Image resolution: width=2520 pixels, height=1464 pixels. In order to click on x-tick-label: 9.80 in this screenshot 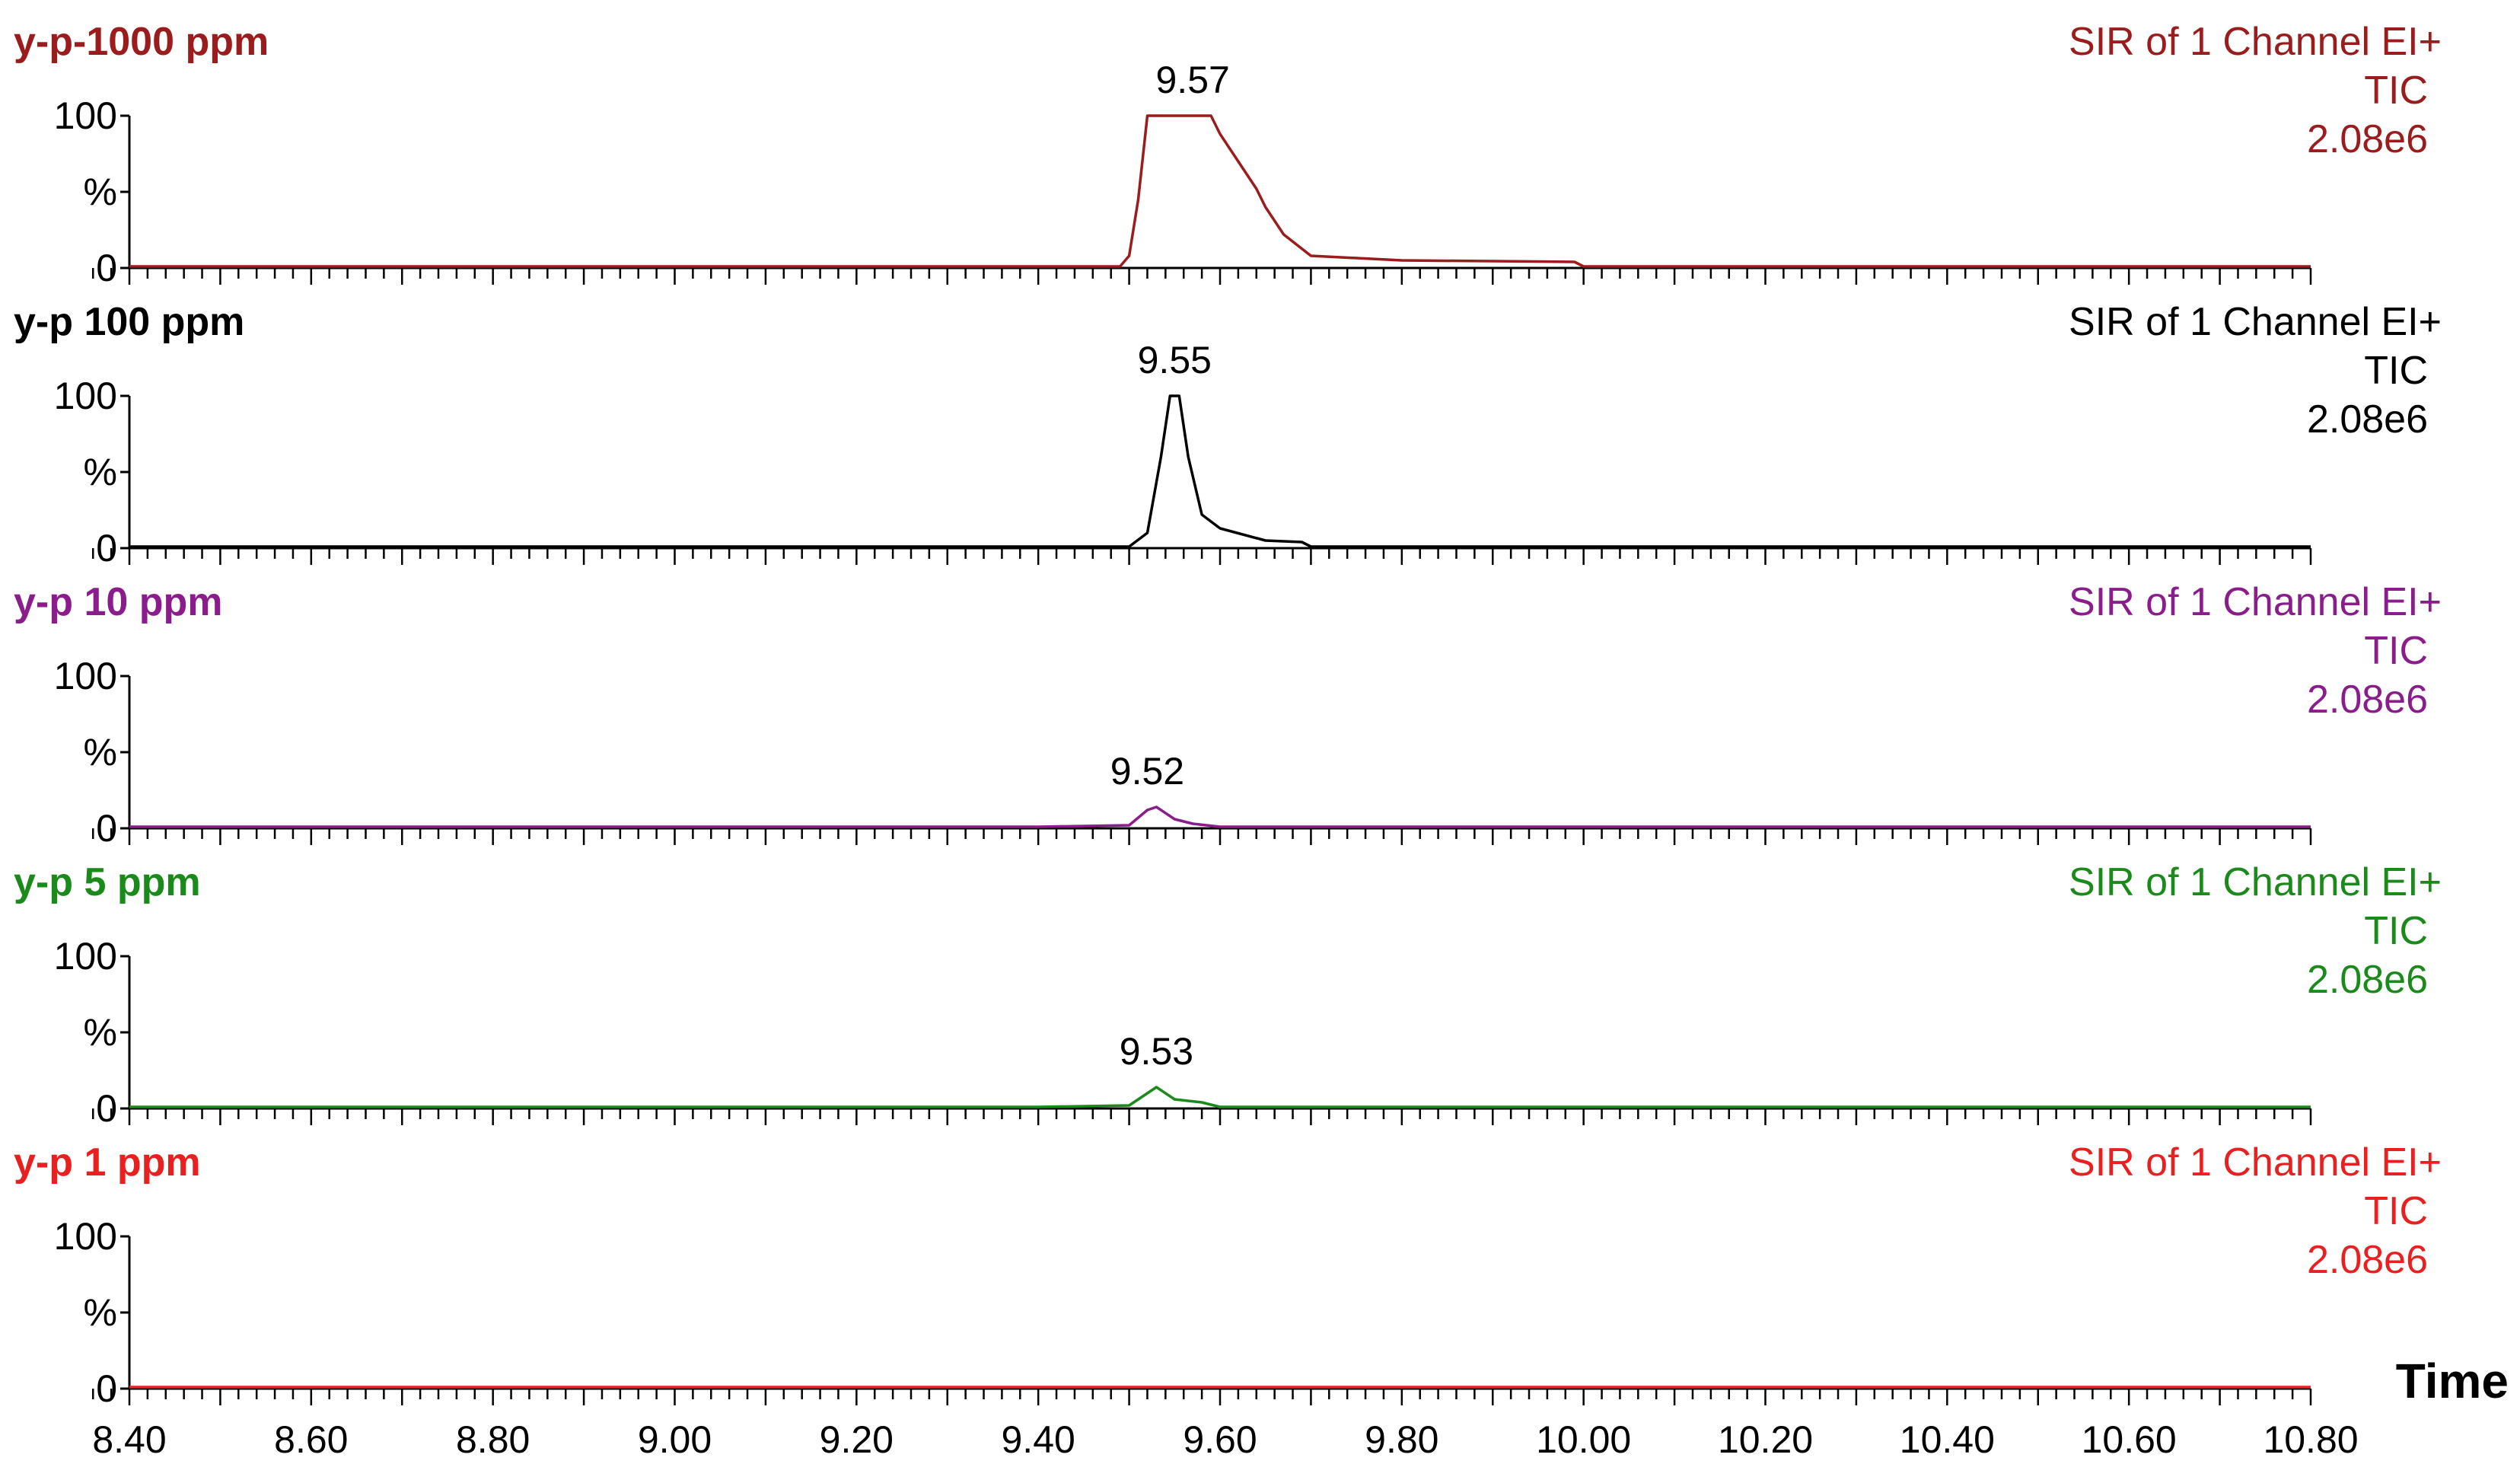, I will do `click(1401, 1439)`.